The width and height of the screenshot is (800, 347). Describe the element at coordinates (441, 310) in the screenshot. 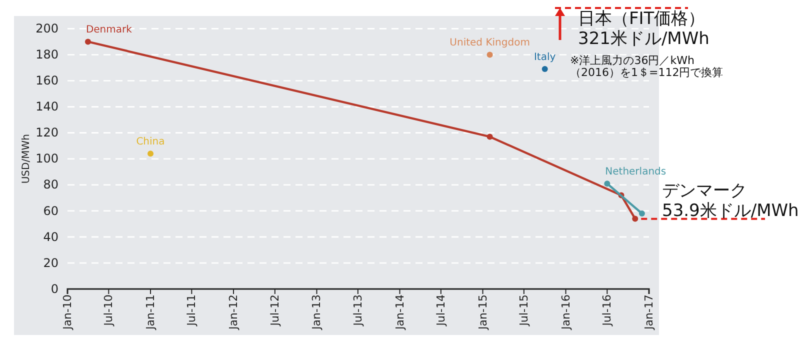

I see `x-tick-label: Jul-14` at that location.